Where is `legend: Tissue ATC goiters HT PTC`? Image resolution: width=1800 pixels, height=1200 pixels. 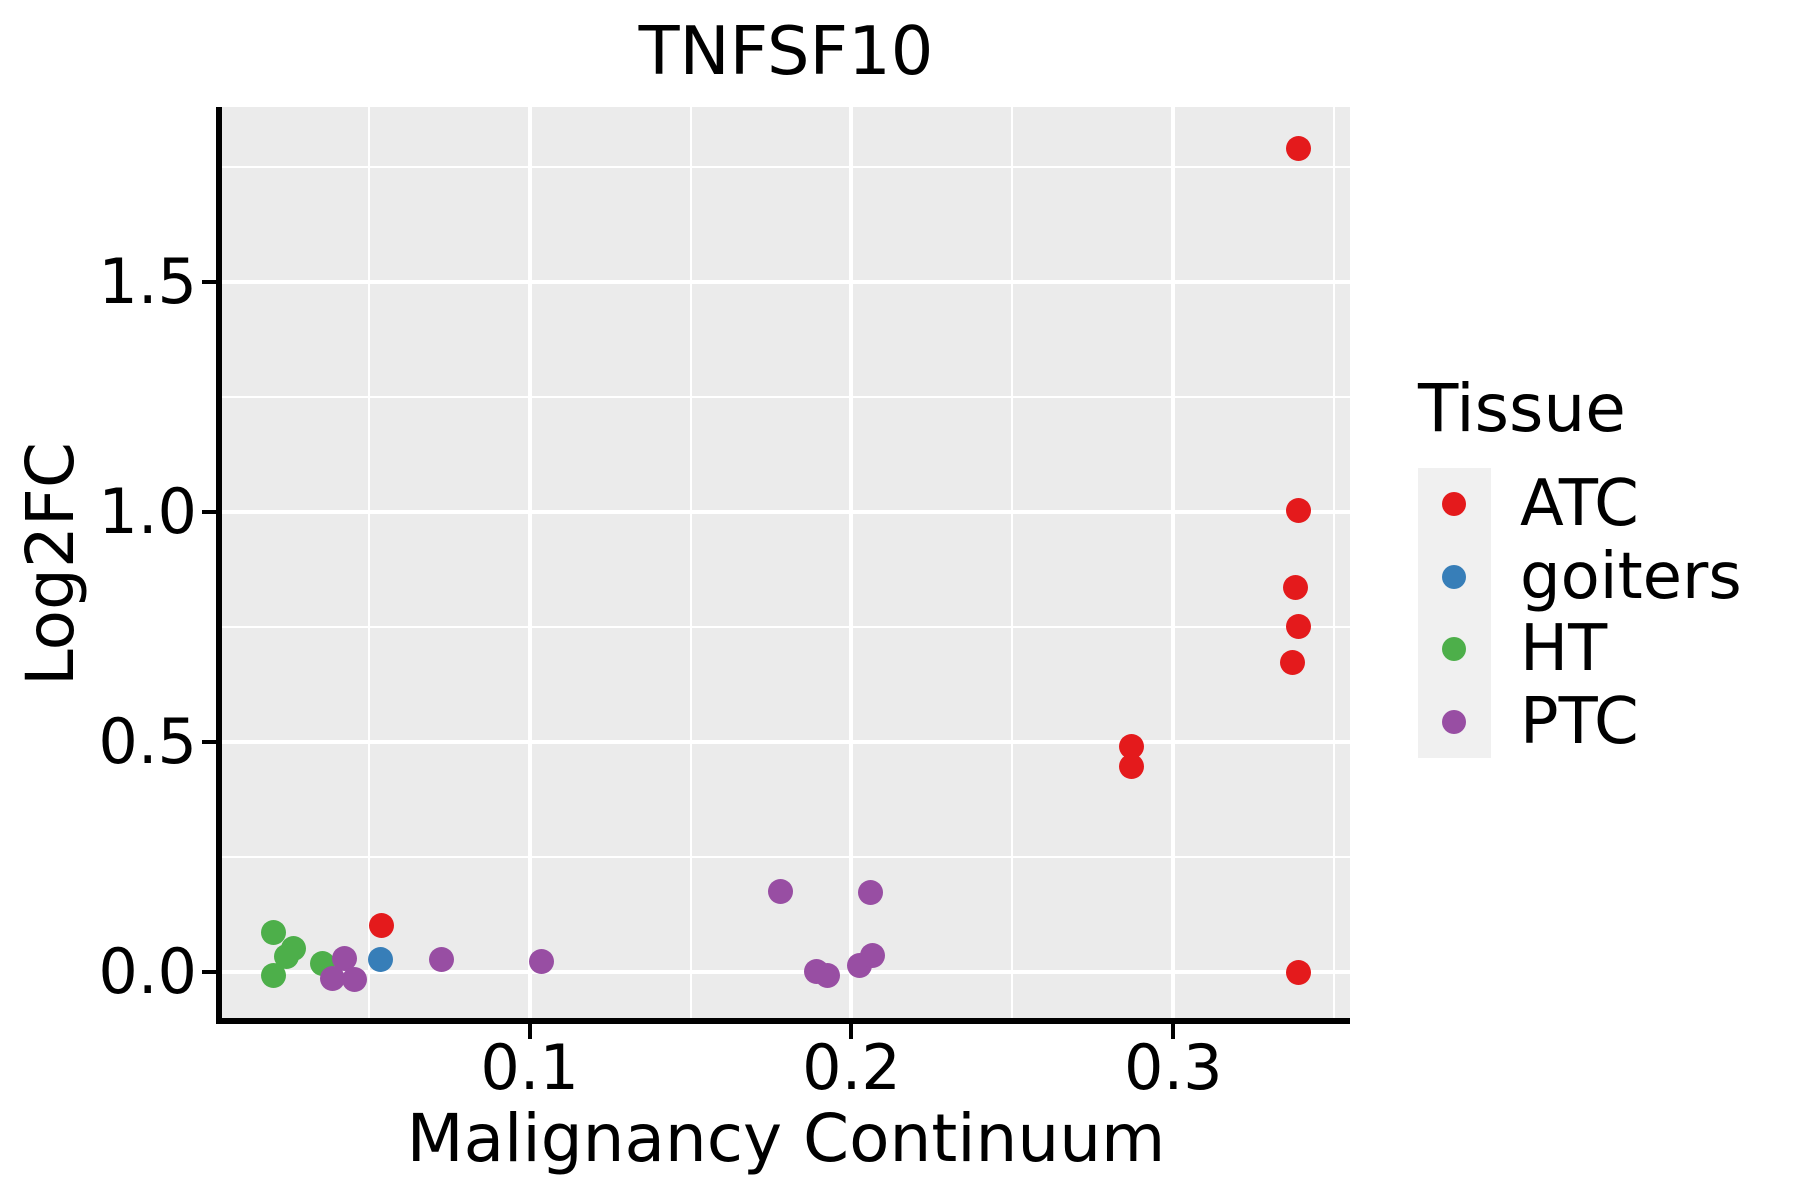 legend: Tissue ATC goiters HT PTC is located at coordinates (1603, 566).